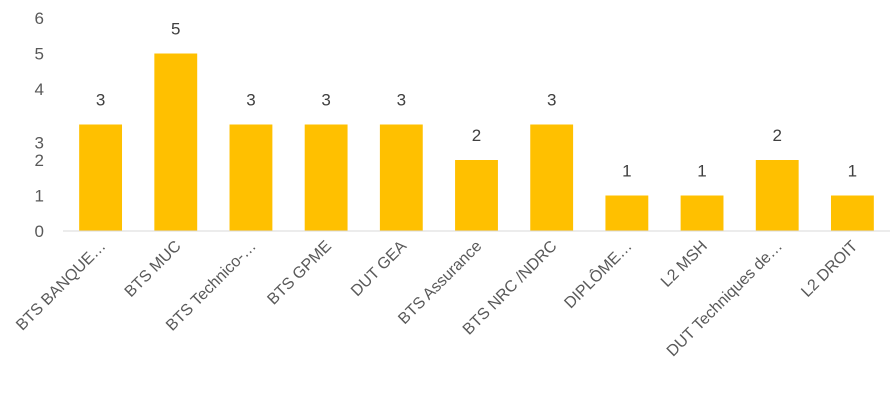 The image size is (894, 394). What do you see at coordinates (39, 231) in the screenshot?
I see `y-tick-label: 0` at bounding box center [39, 231].